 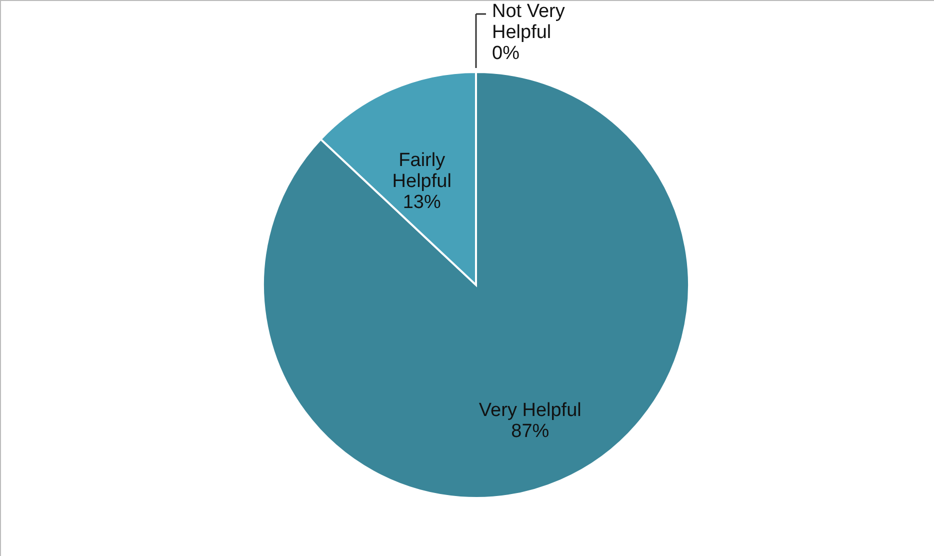 What do you see at coordinates (530, 411) in the screenshot?
I see `slice-label: Very Helpful` at bounding box center [530, 411].